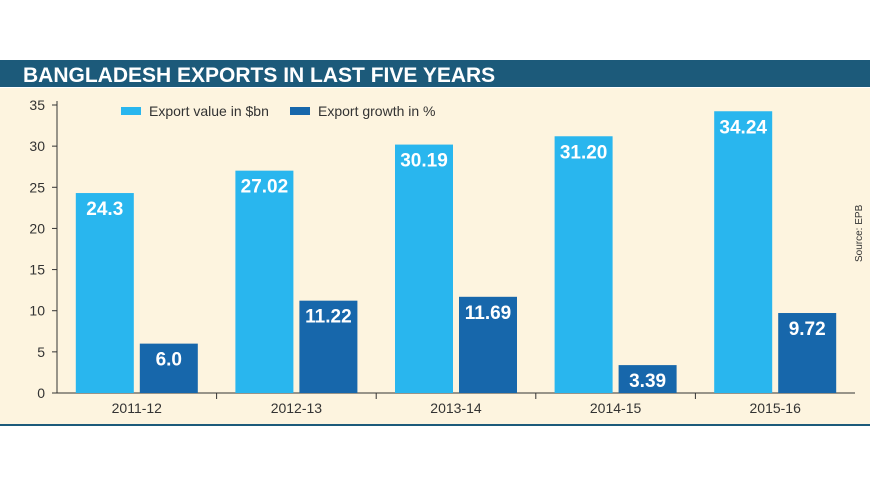  I want to click on data-label: 27.02, so click(265, 187).